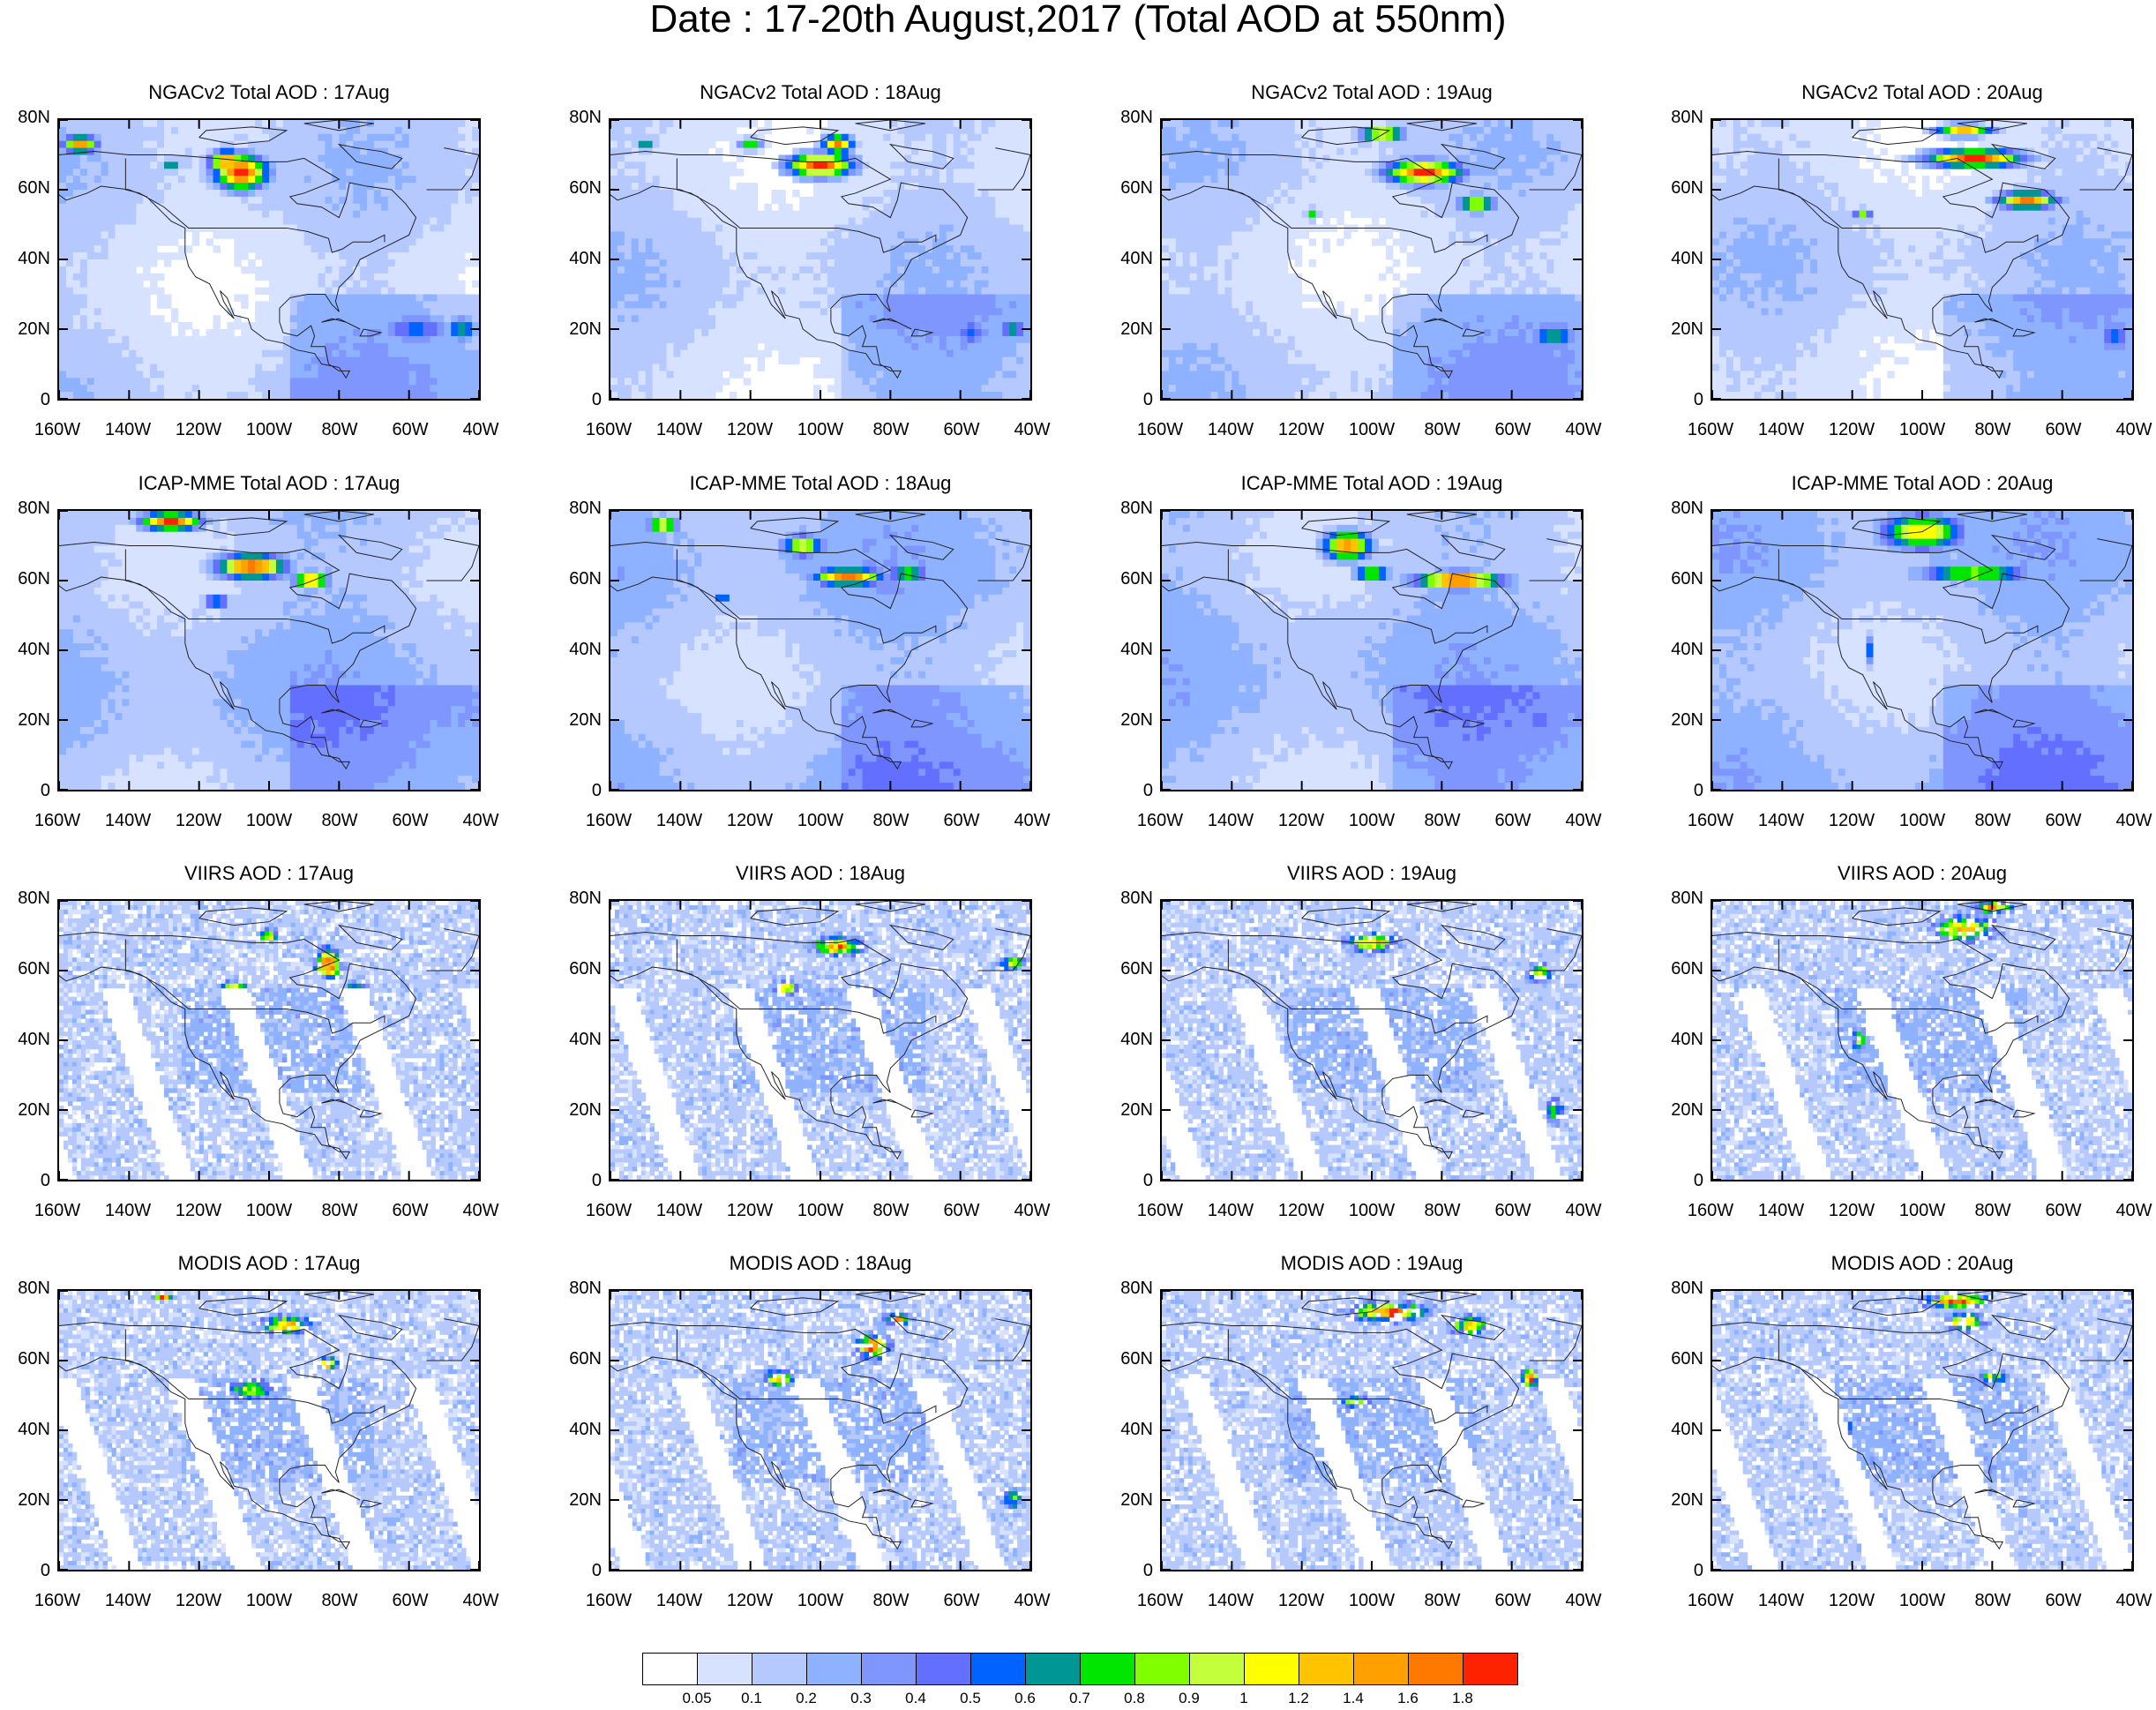 Image resolution: width=2156 pixels, height=1710 pixels. Describe the element at coordinates (820, 92) in the screenshot. I see `panel-title: NGACv2 Total AOD : 18Aug` at that location.